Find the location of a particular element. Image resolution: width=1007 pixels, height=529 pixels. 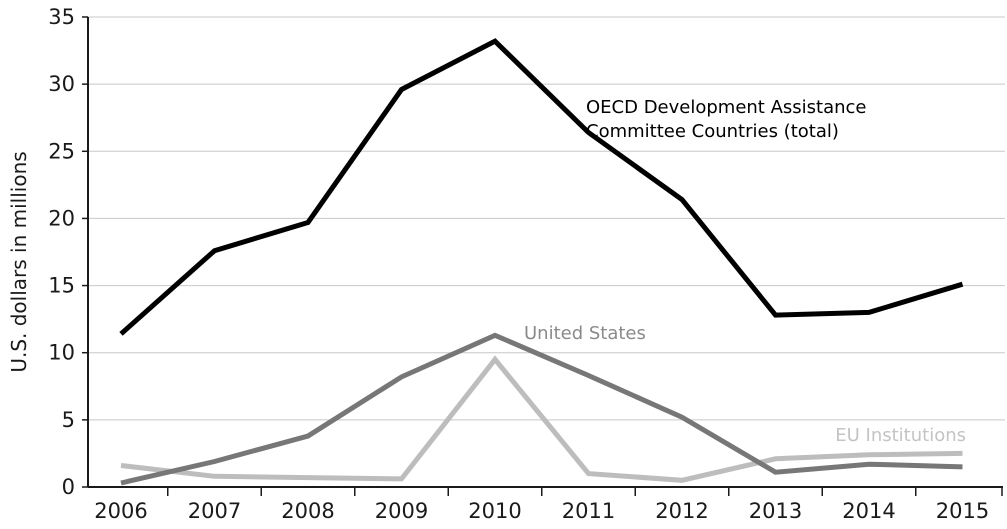

series-label: EU Institutions is located at coordinates (900, 435).